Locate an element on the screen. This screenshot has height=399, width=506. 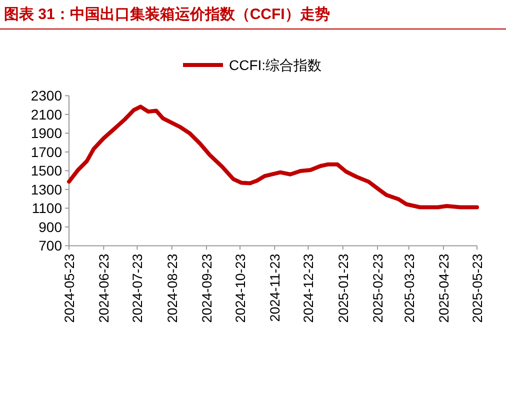
y-tick-label: 1700 is located at coordinates (46, 152).